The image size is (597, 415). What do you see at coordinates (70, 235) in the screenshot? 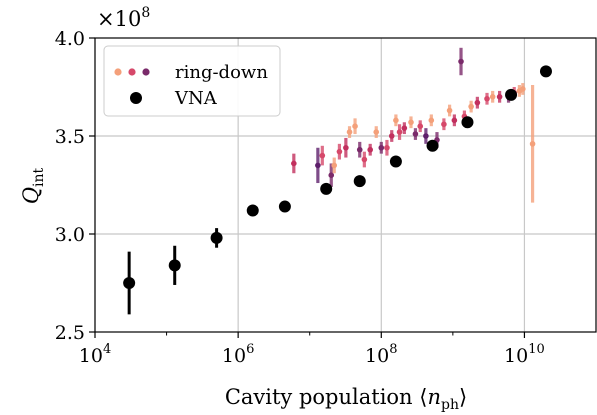
I see `y-tick-label: 3.0` at bounding box center [70, 235].